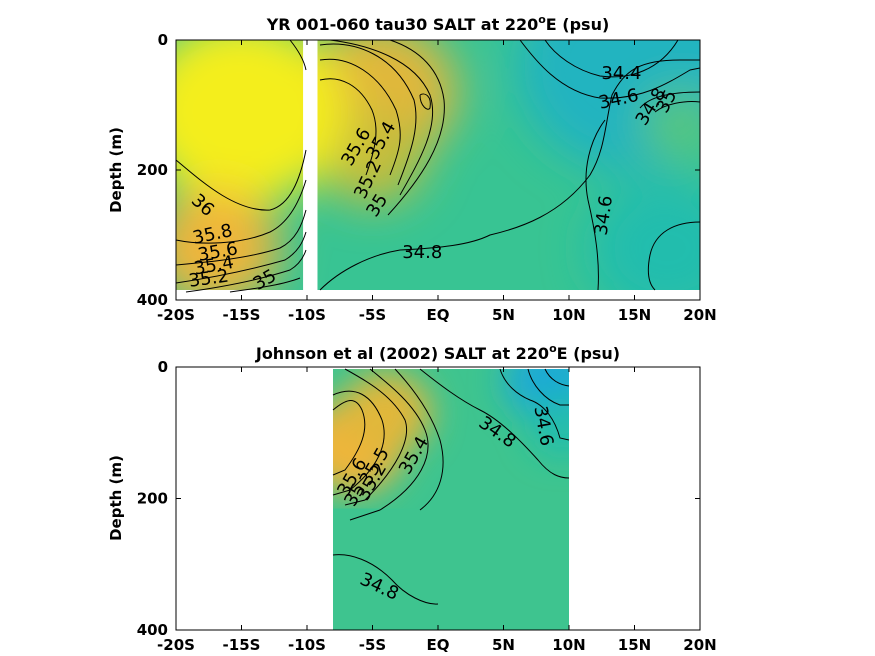  Describe the element at coordinates (310, 166) in the screenshot. I see `top-data-gap` at that location.